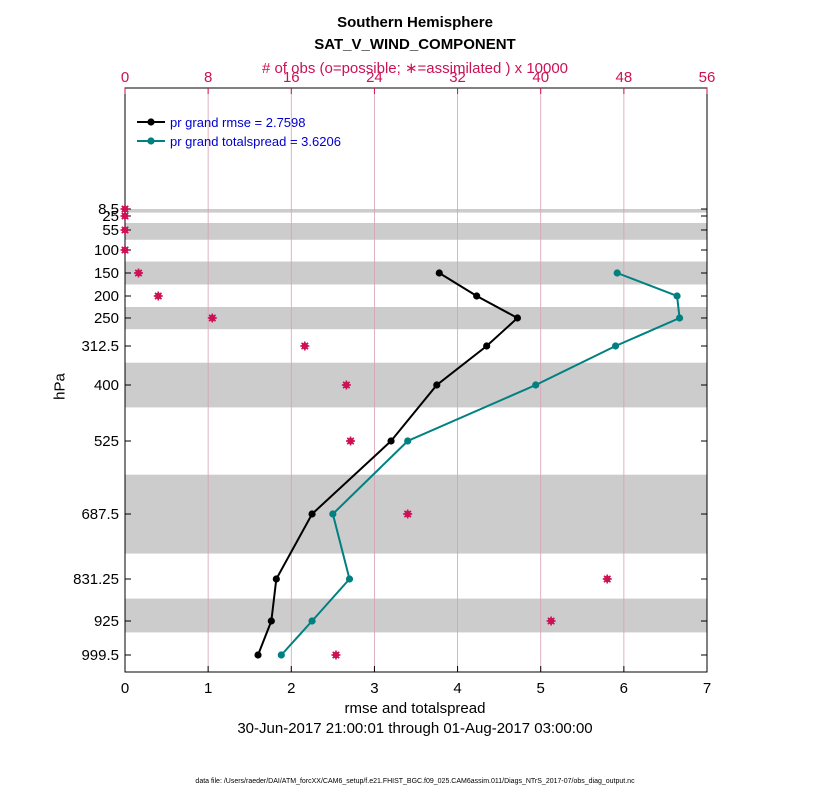 This screenshot has height=800, width=830. Describe the element at coordinates (106, 273) in the screenshot. I see `y-tick-label-4: 150` at that location.